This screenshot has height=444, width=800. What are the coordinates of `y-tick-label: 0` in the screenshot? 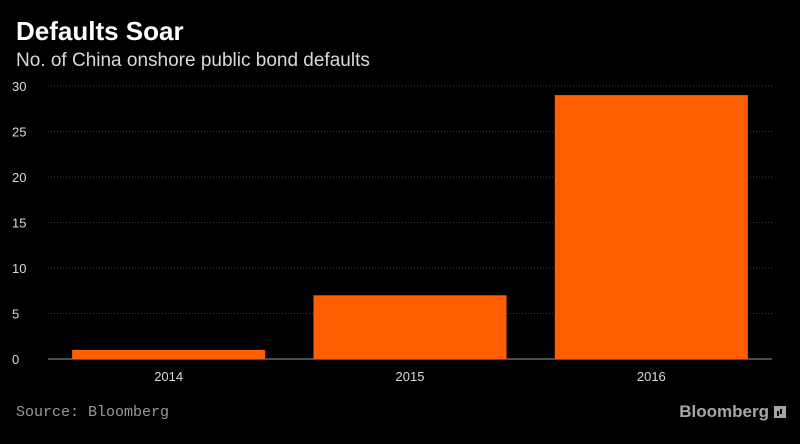 It's located at (15, 359).